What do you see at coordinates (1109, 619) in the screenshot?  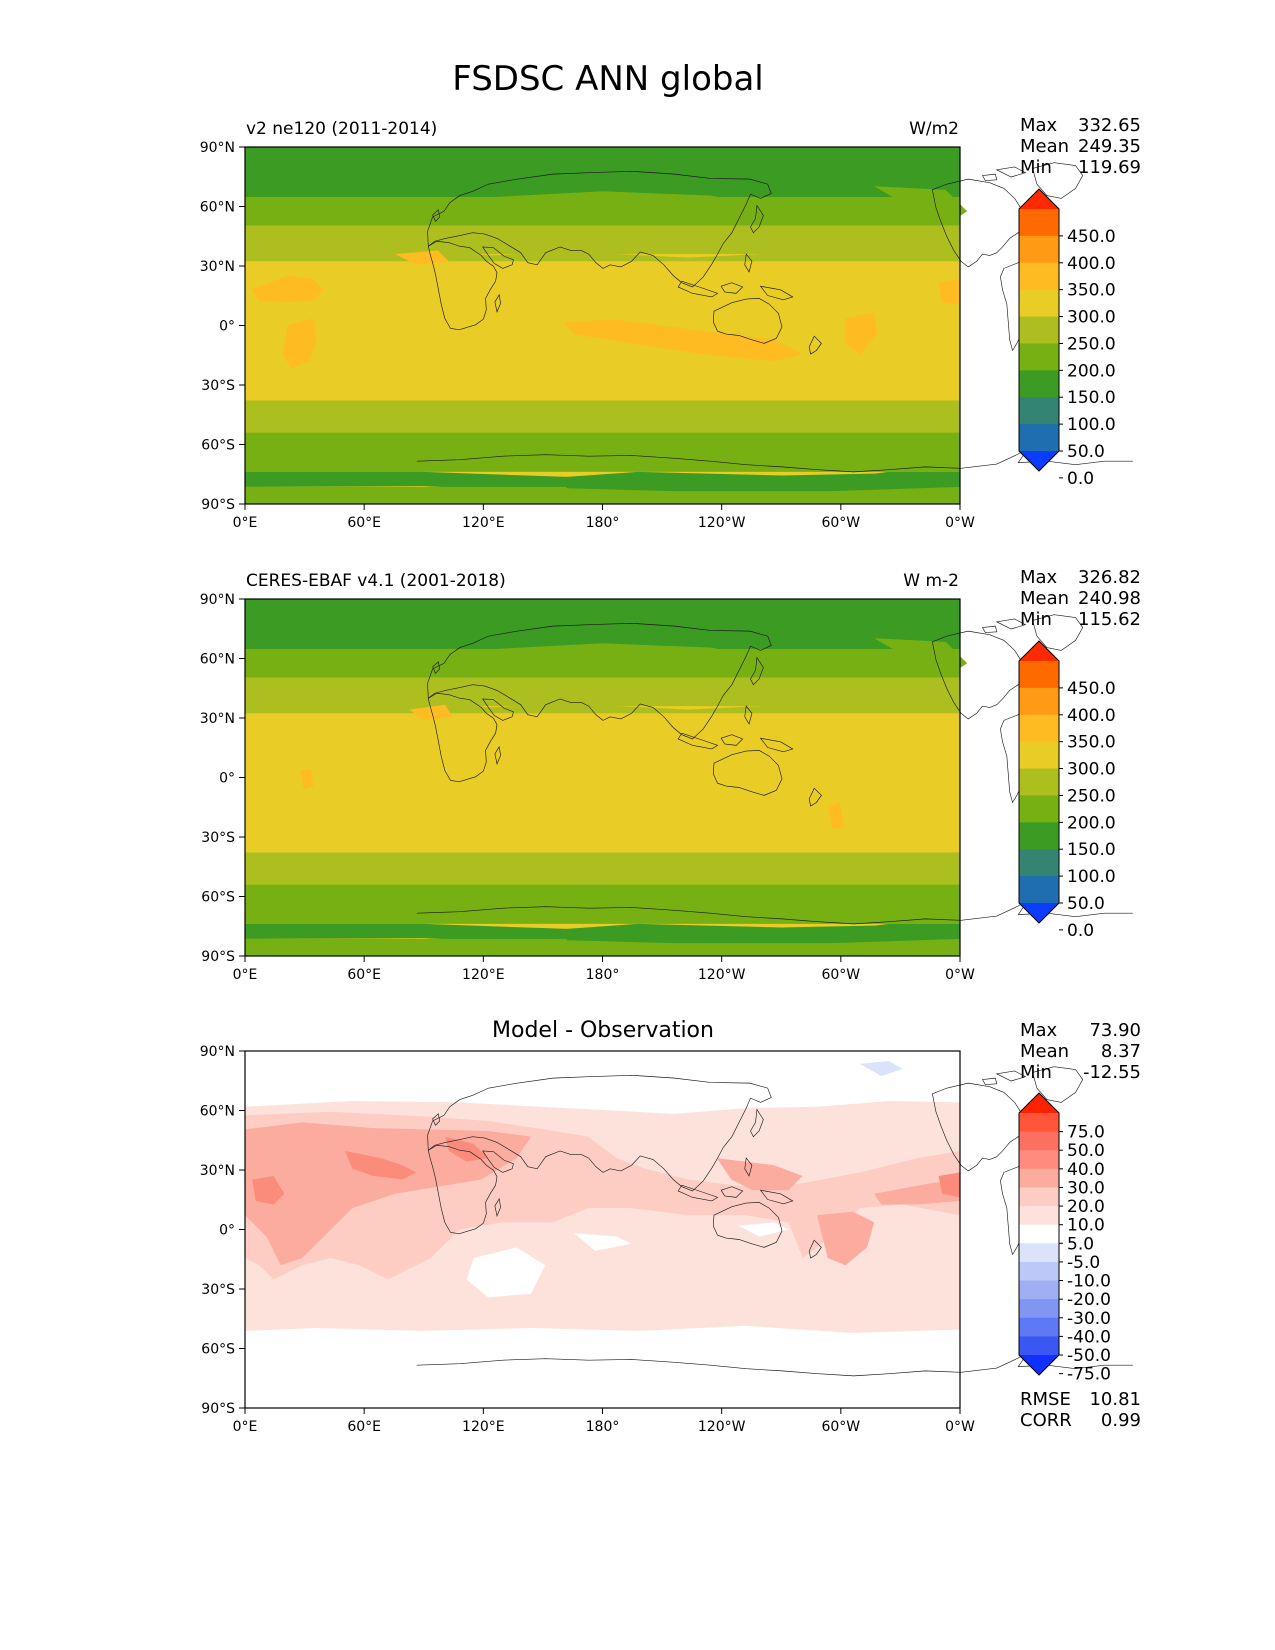 I see `stat-value-min: 115.62` at bounding box center [1109, 619].